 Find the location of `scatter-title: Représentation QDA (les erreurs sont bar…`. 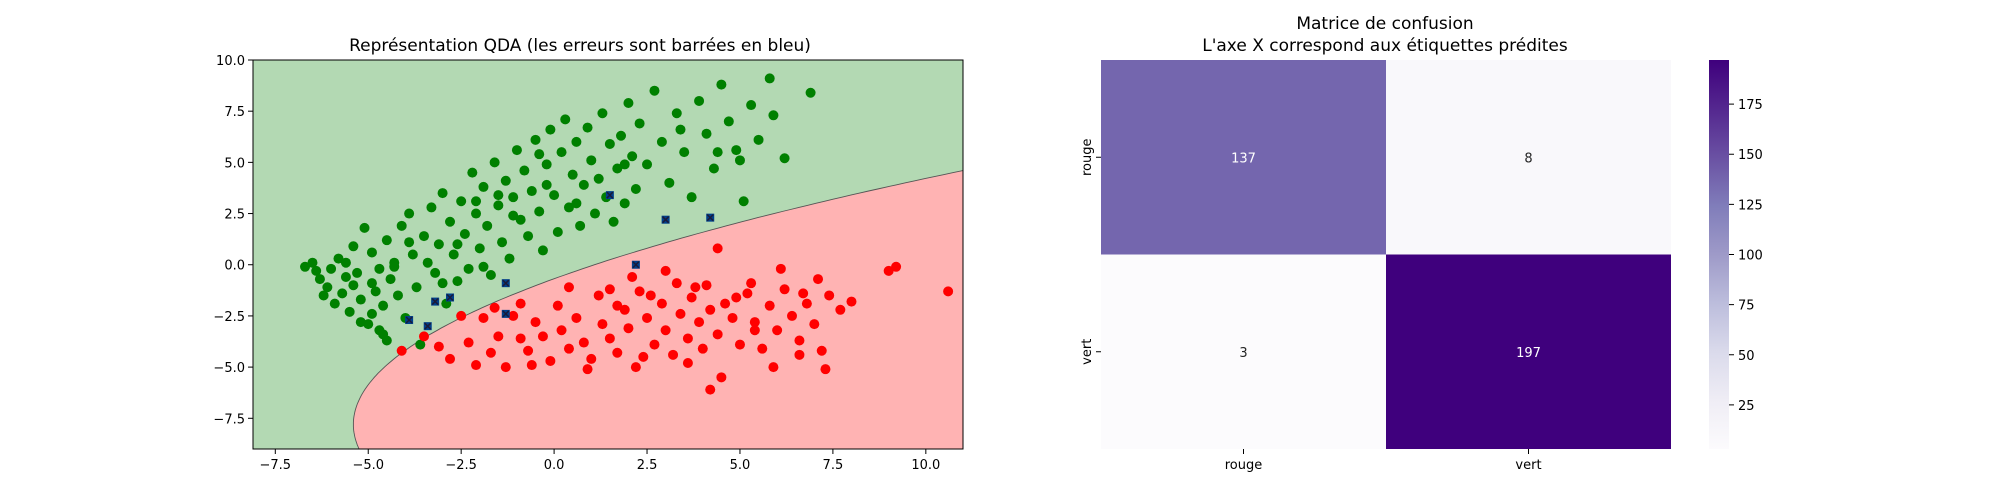

scatter-title: Représentation QDA (les erreurs sont bar… is located at coordinates (580, 46).